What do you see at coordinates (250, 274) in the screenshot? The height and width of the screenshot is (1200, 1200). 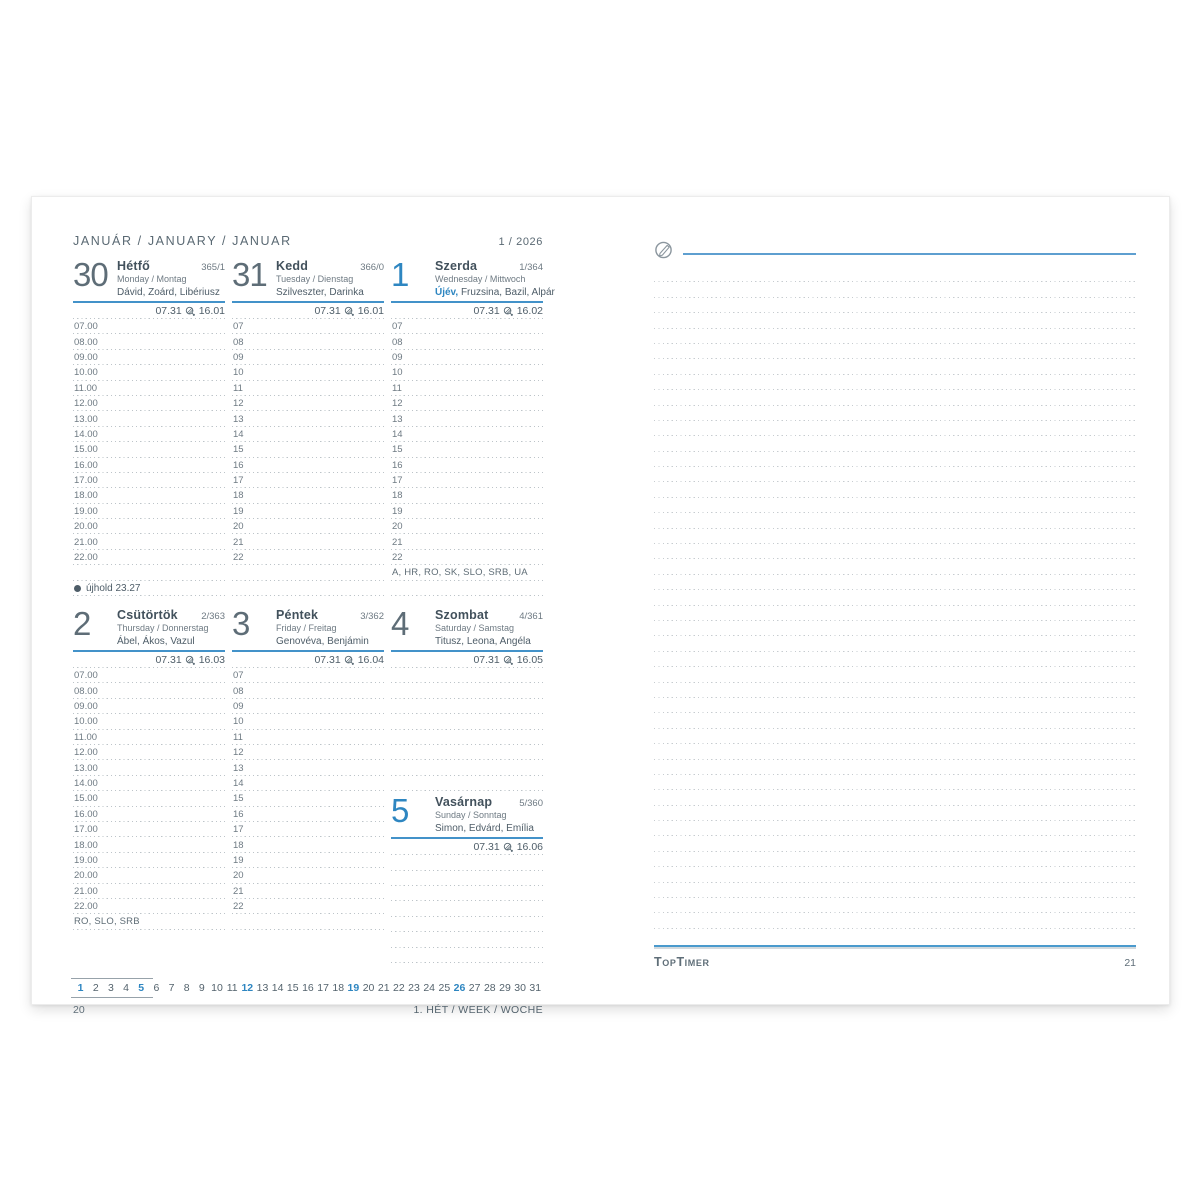 I see `day-number: 31` at bounding box center [250, 274].